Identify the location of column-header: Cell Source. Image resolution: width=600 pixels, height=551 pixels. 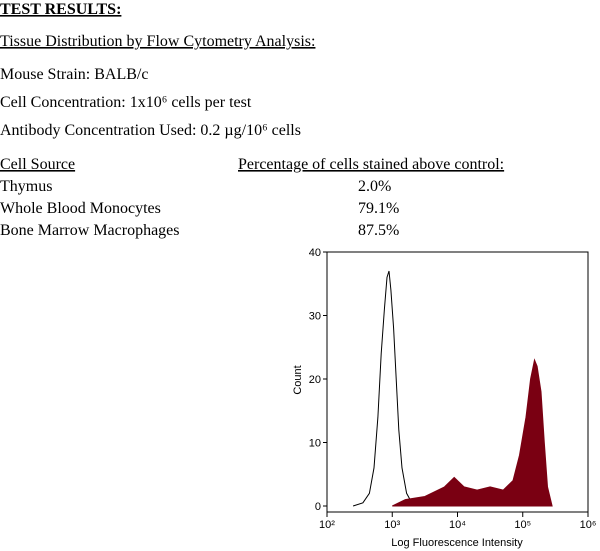
(37, 164).